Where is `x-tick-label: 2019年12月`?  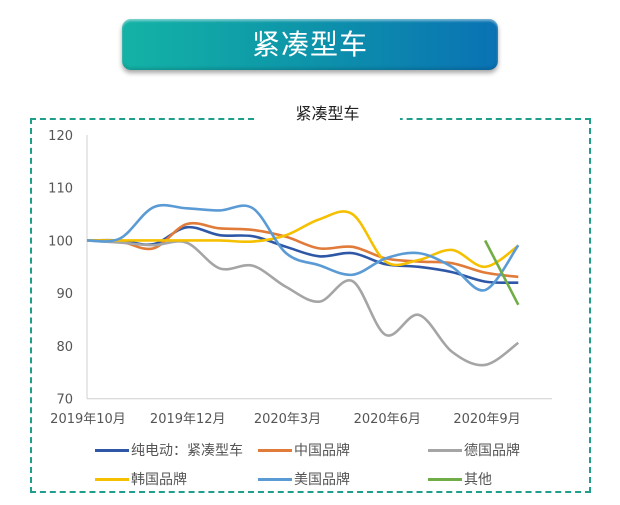 x-tick-label: 2019年12月 is located at coordinates (188, 419).